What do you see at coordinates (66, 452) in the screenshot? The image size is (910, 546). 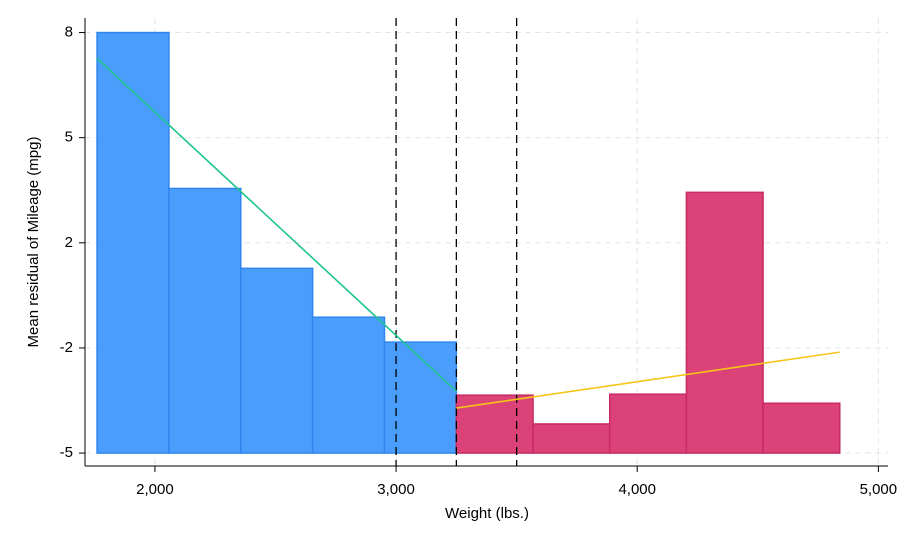 I see `y-tick-label: -5` at bounding box center [66, 452].